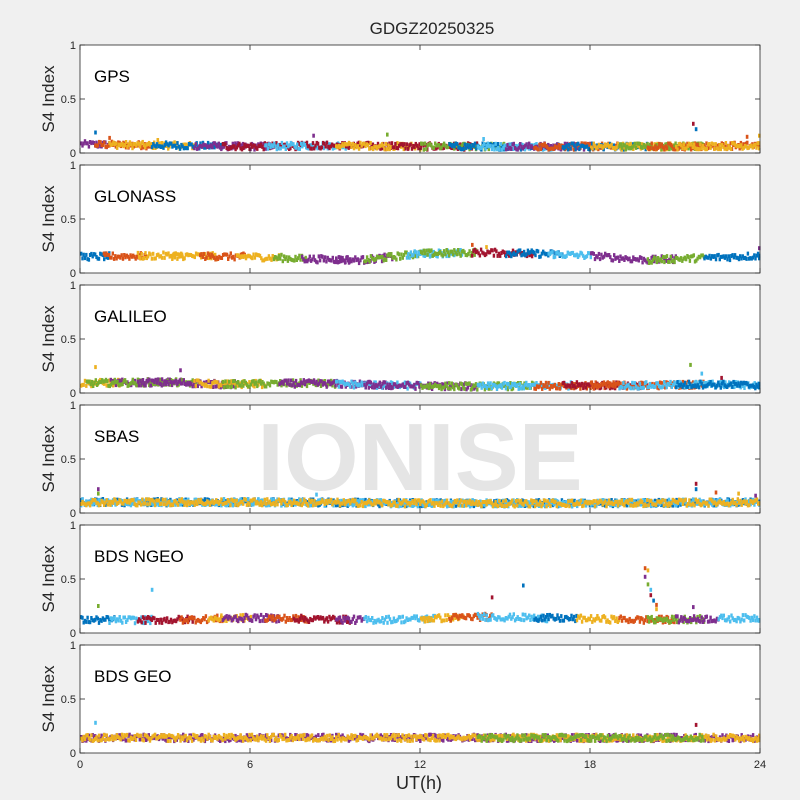  What do you see at coordinates (420, 339) in the screenshot?
I see `plot-area` at bounding box center [420, 339].